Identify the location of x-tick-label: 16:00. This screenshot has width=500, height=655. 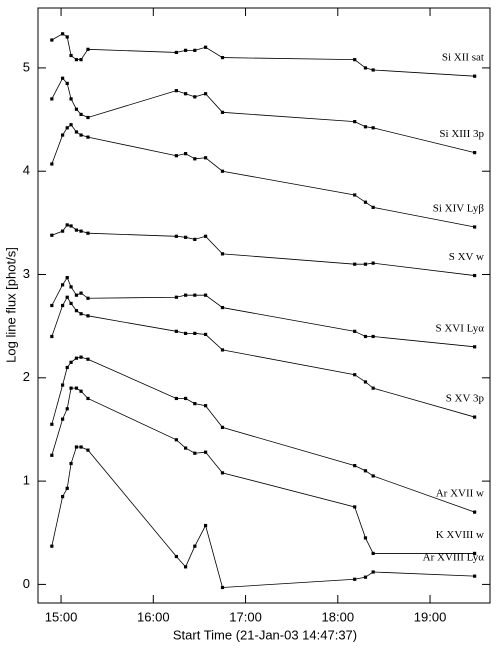
(153, 616).